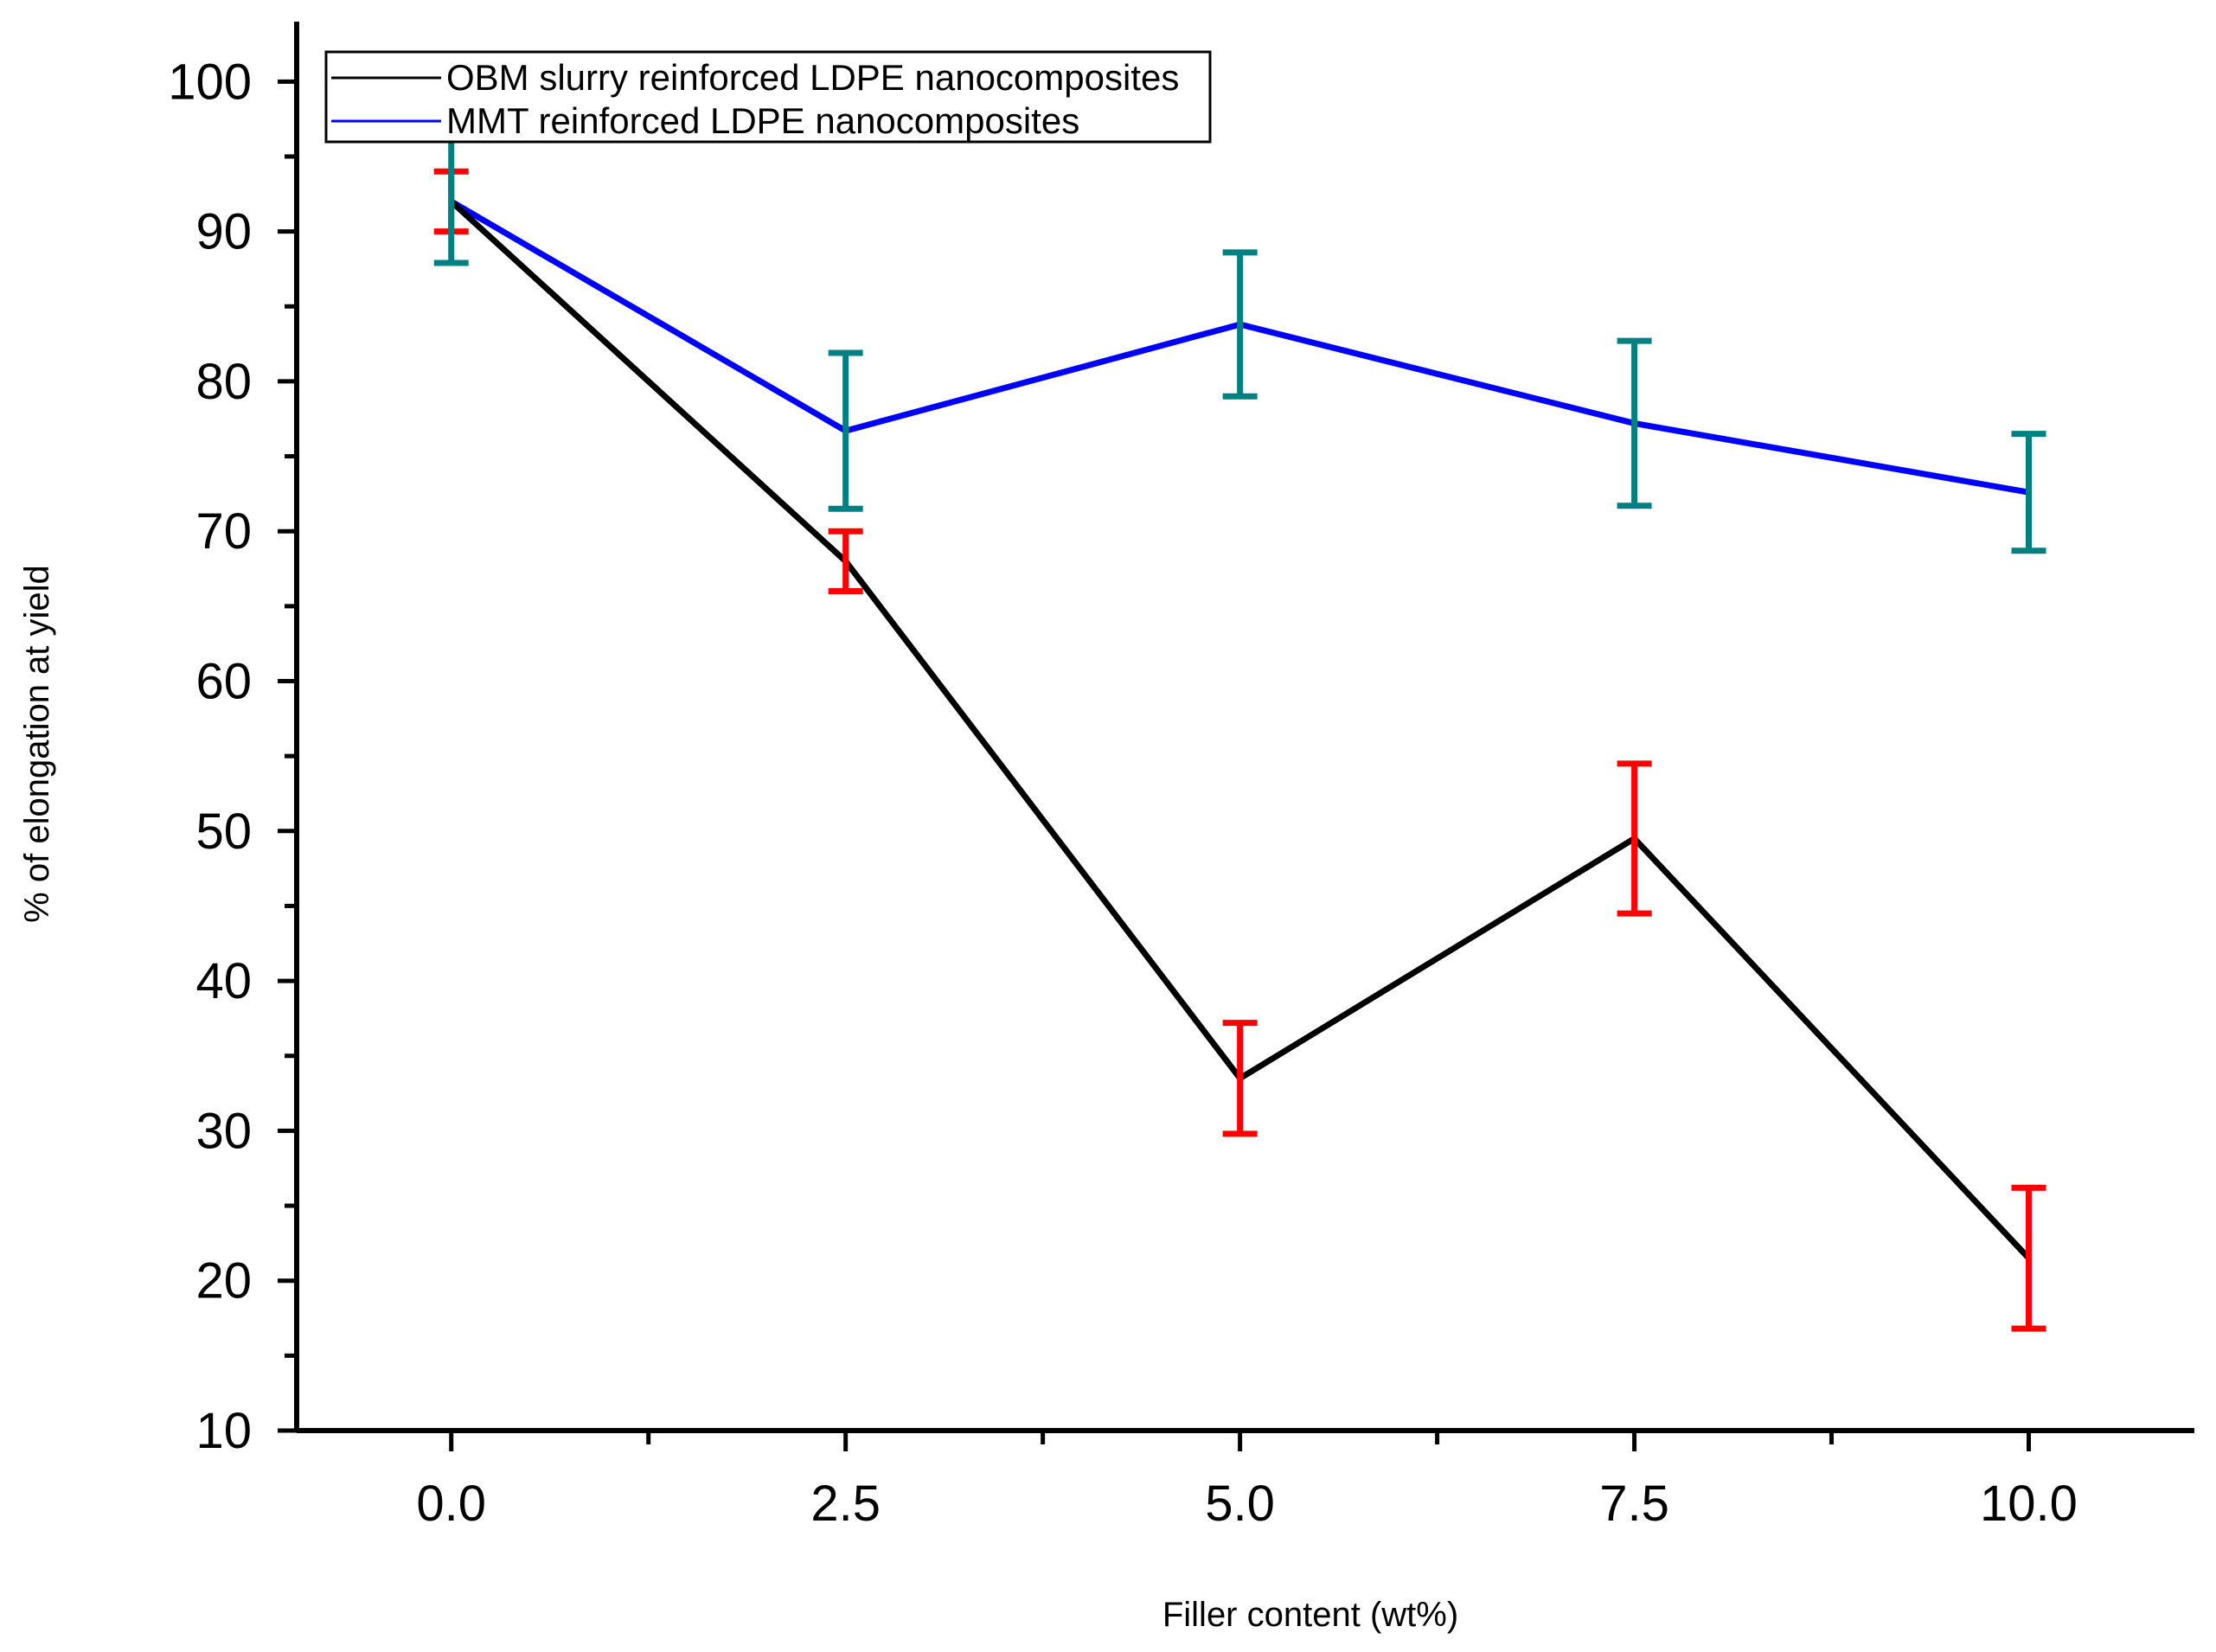 This screenshot has height=1652, width=2216. I want to click on legend-box, so click(768, 97).